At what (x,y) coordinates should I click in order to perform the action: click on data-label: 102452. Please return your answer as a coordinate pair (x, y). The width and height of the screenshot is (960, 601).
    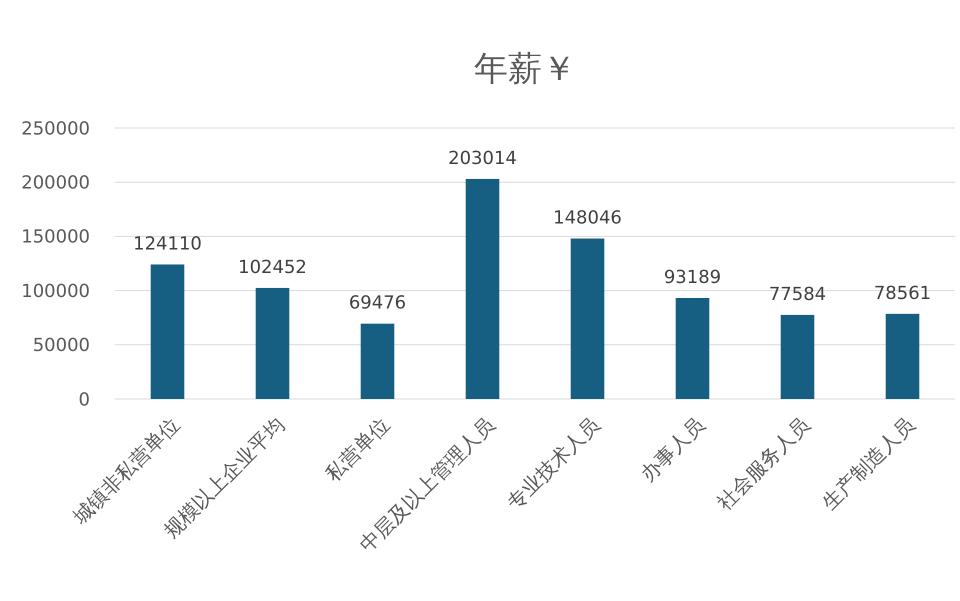
    Looking at the image, I should click on (272, 267).